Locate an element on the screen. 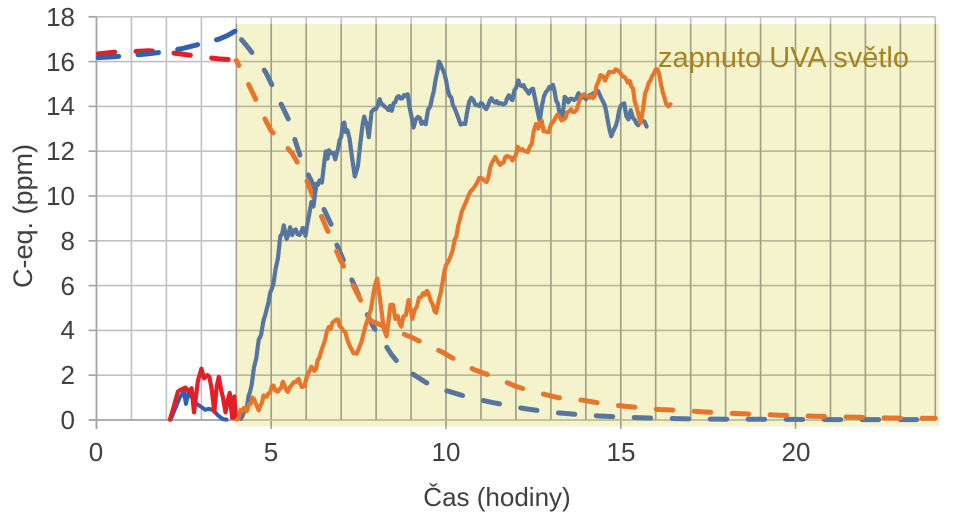 The width and height of the screenshot is (961, 521). svg-text: 16 is located at coordinates (60, 62).